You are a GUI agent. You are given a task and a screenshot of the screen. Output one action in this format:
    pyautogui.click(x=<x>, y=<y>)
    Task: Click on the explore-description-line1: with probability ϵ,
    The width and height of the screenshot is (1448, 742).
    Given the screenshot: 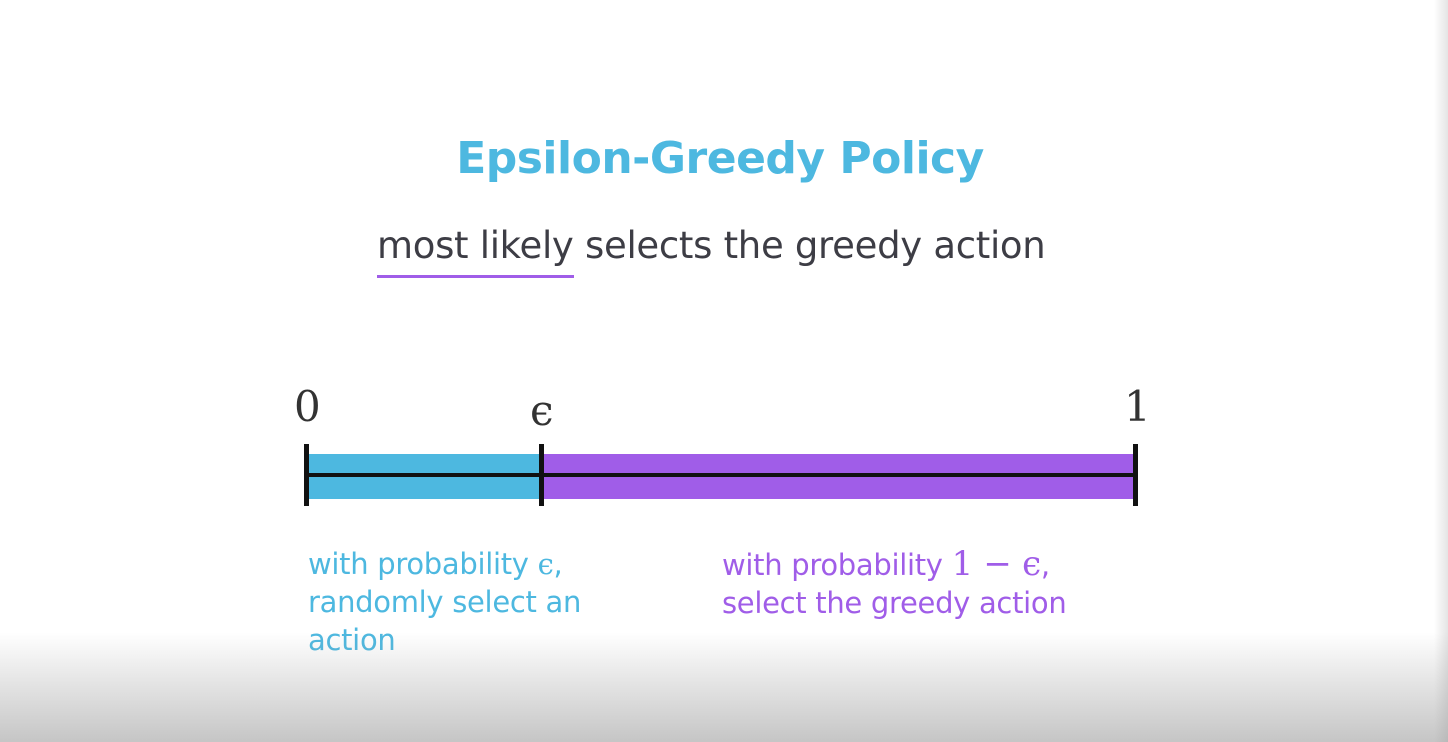 What is the action you would take?
    pyautogui.click(x=444, y=564)
    